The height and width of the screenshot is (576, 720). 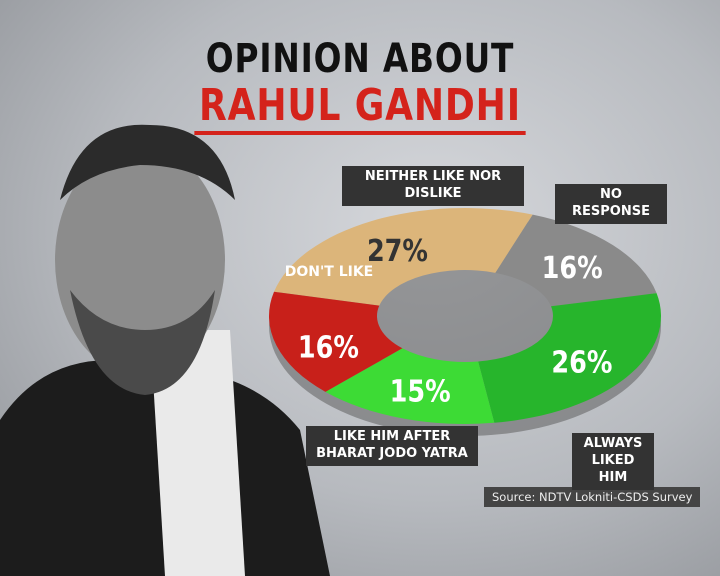 What do you see at coordinates (397, 251) in the screenshot?
I see `value-label: 27%` at bounding box center [397, 251].